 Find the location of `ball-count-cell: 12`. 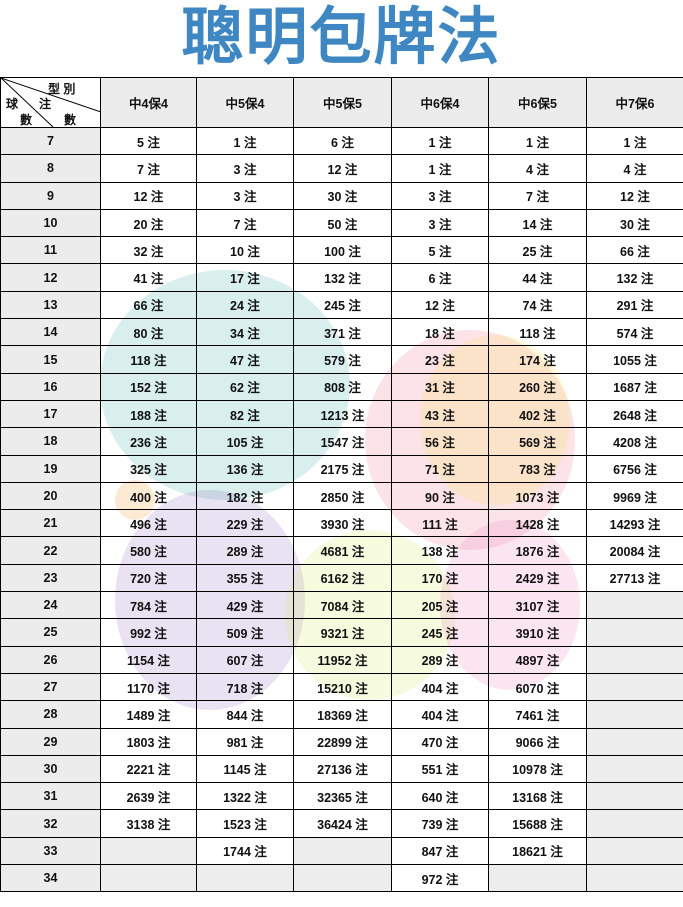

ball-count-cell: 12 is located at coordinates (50, 277).